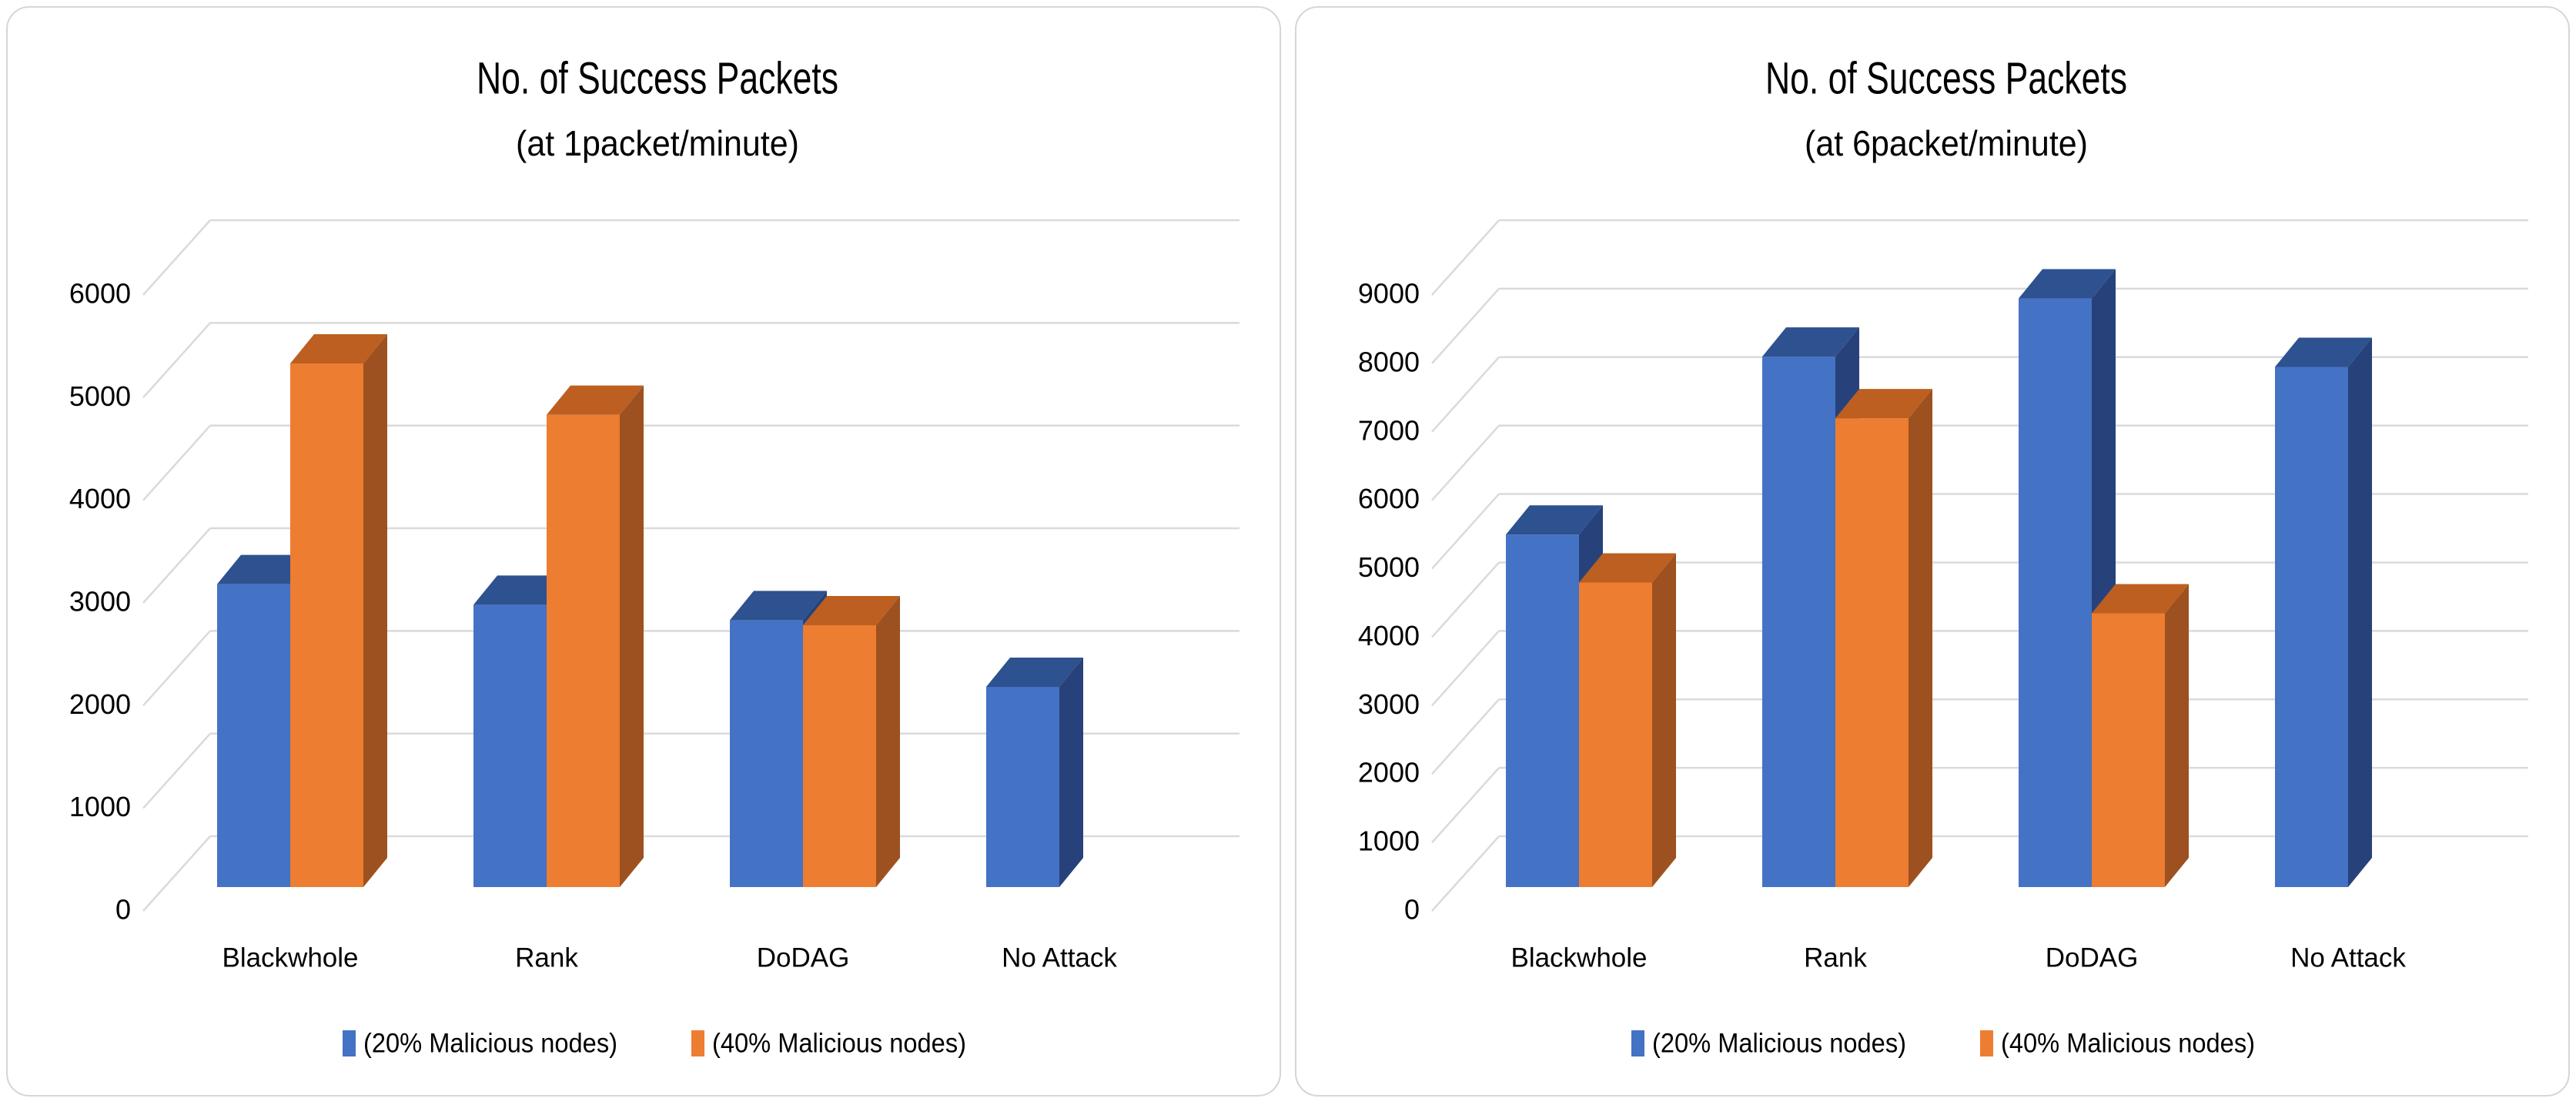  Describe the element at coordinates (658, 143) in the screenshot. I see `chart-subtitle: (at 1packet/minute)` at that location.